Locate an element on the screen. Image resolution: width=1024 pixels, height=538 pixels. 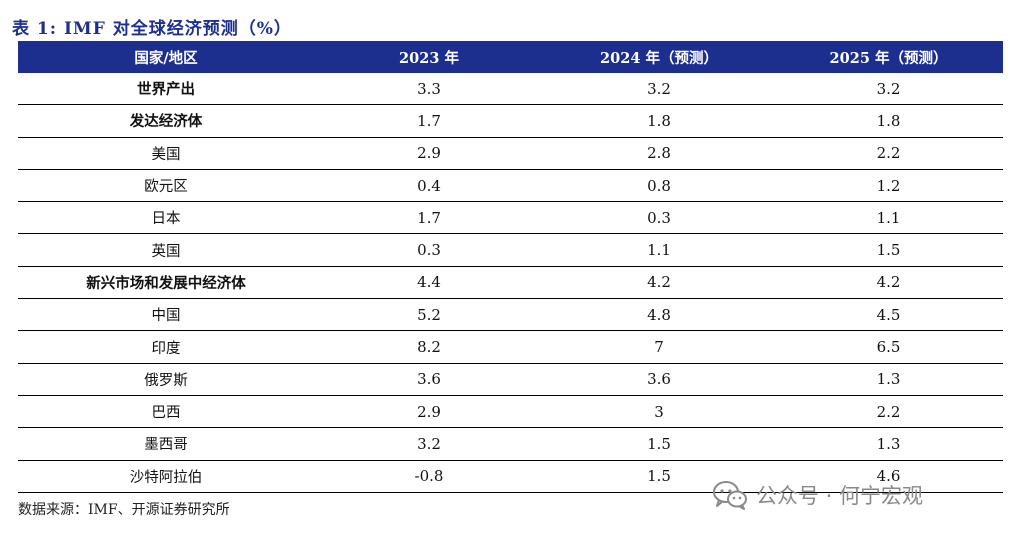
table-row: 俄罗斯 3.6 3.6 1.3 is located at coordinates (510, 379).